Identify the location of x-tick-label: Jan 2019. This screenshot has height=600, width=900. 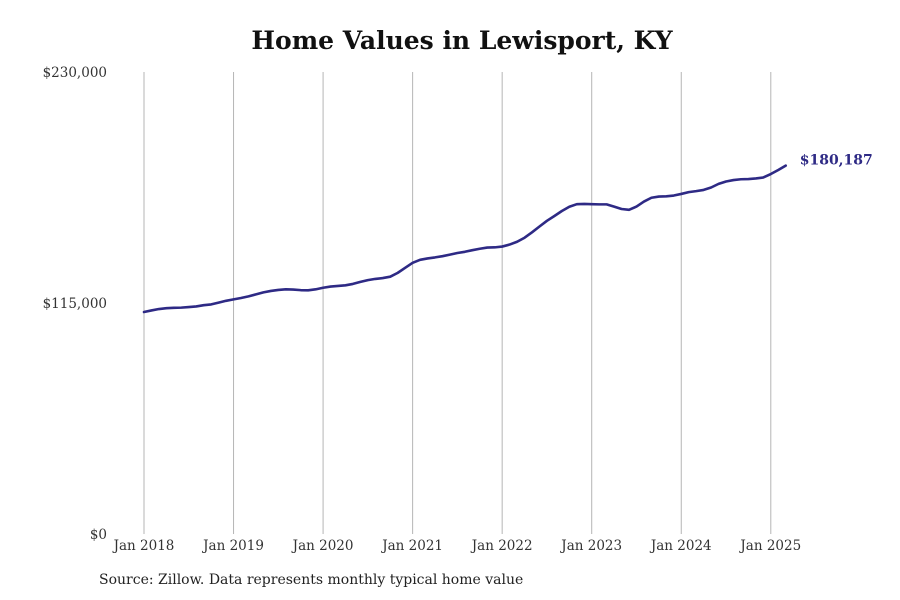
(232, 546).